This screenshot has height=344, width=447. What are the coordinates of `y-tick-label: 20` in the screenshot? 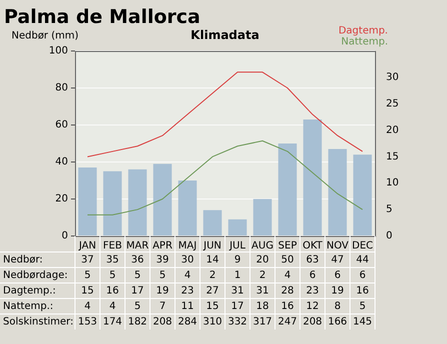 It's located at (61, 199).